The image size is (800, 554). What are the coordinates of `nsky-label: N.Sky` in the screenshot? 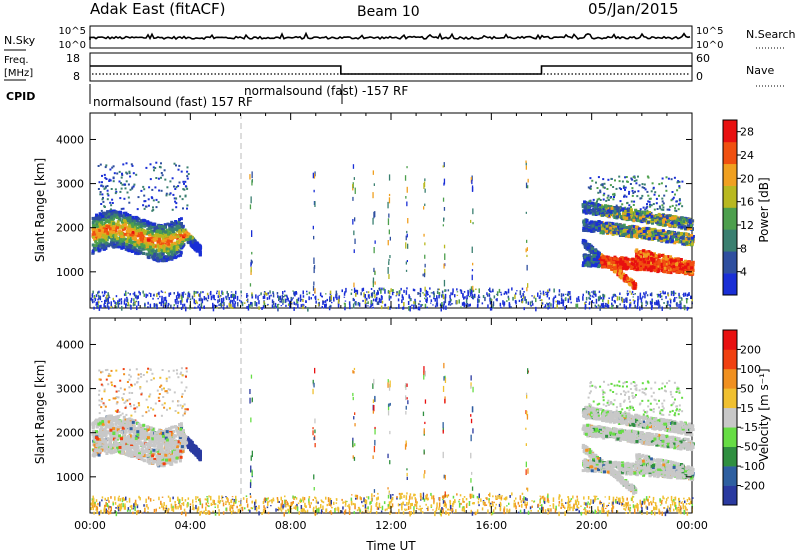 It's located at (20, 40).